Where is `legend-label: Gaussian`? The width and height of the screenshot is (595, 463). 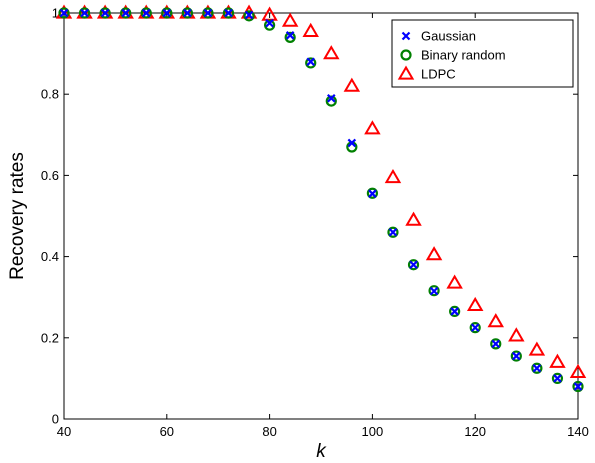
legend-label: Gaussian is located at coordinates (448, 36).